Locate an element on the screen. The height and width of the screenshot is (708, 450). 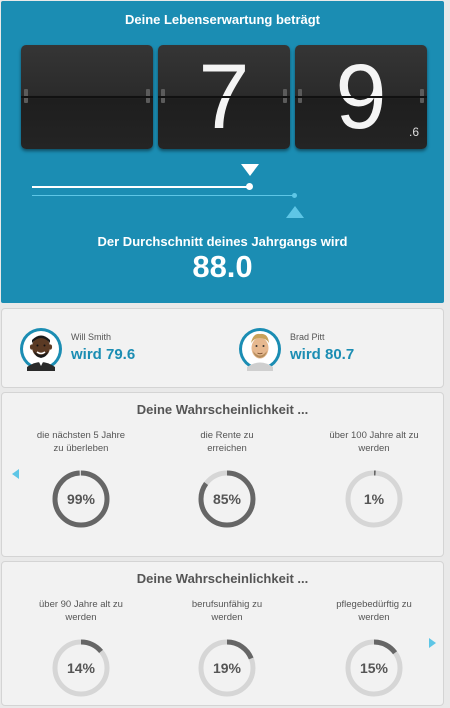
probability-label-line: berufsunfähig zu is located at coordinates (227, 604).